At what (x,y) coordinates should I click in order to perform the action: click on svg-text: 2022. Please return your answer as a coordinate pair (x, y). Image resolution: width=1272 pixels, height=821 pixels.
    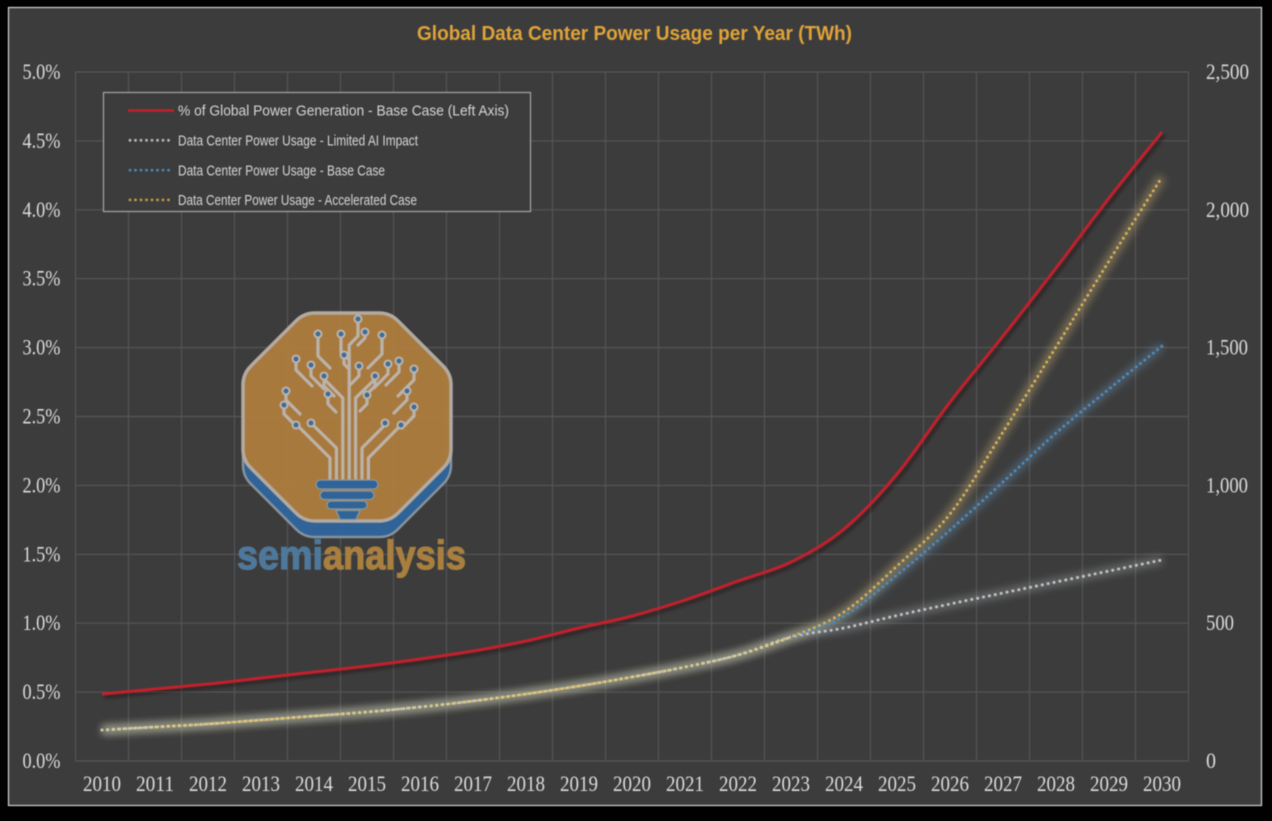
    Looking at the image, I should click on (738, 783).